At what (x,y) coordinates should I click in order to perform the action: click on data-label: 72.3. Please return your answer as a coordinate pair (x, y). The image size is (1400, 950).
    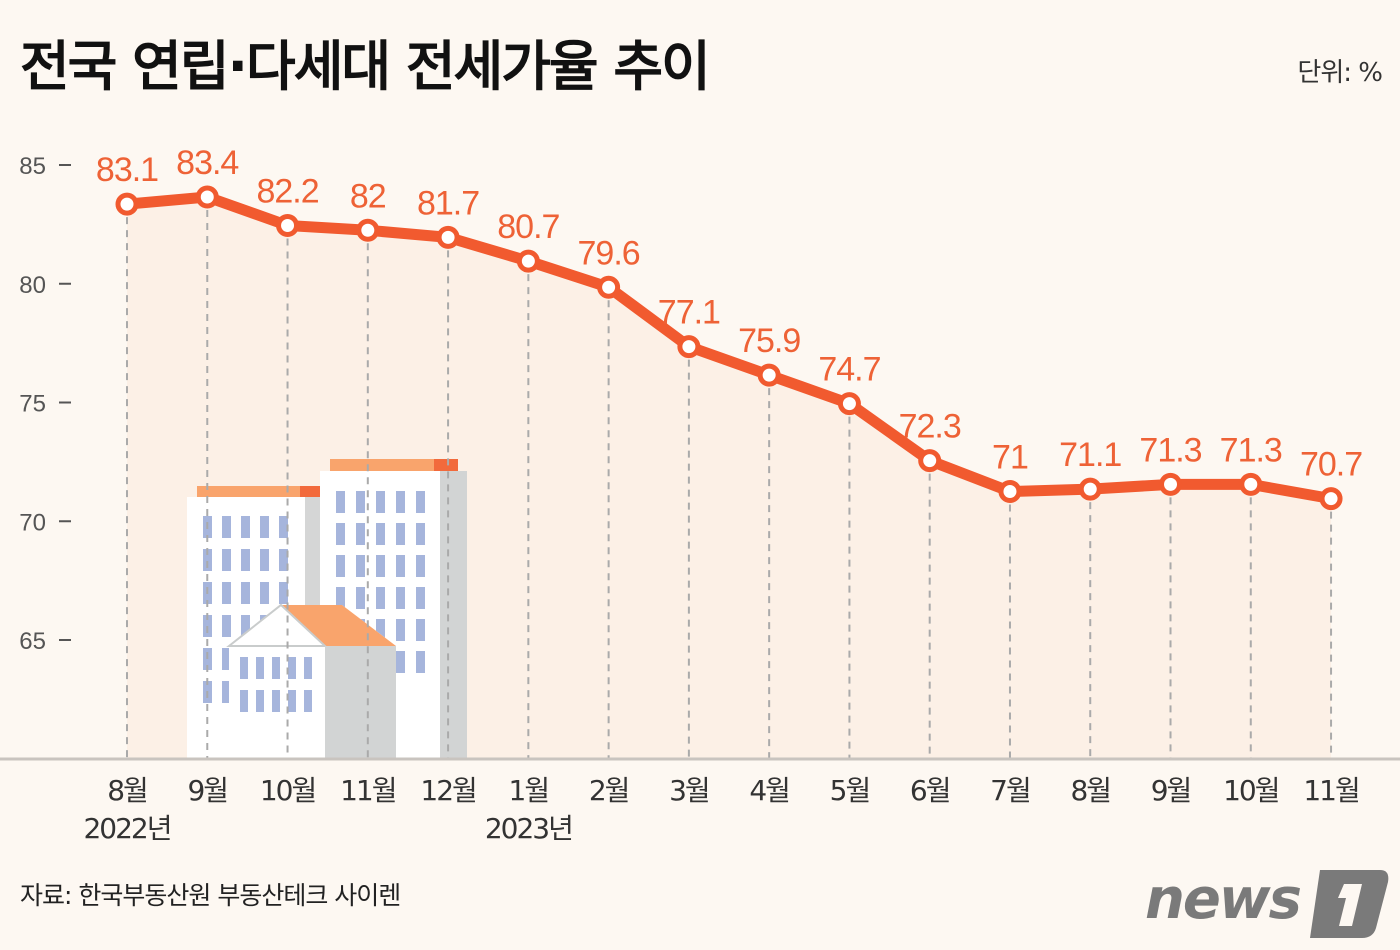
    Looking at the image, I should click on (930, 427).